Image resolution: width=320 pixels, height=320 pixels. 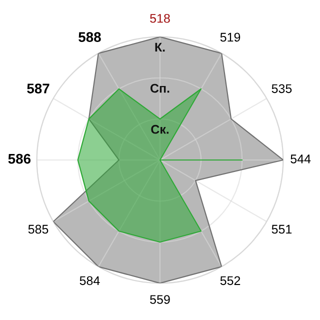 What do you see at coordinates (230, 37) in the screenshot?
I see `spoke-label: 519` at bounding box center [230, 37].